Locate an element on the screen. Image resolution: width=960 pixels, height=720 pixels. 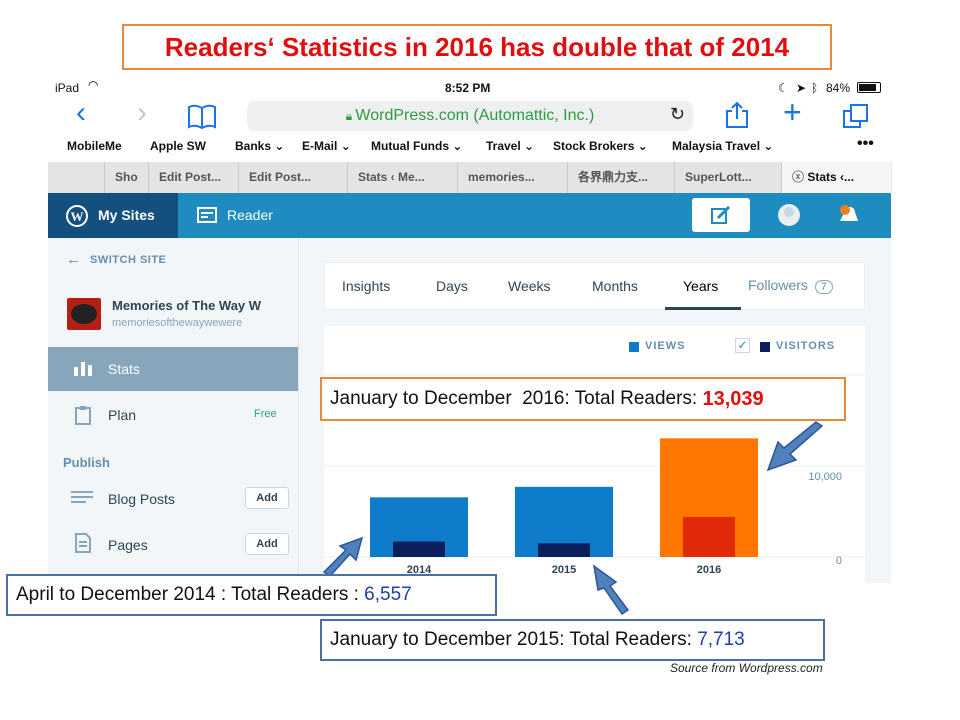
annotation-2014-label: April to December 2014 : Total Readers : is located at coordinates (190, 594).